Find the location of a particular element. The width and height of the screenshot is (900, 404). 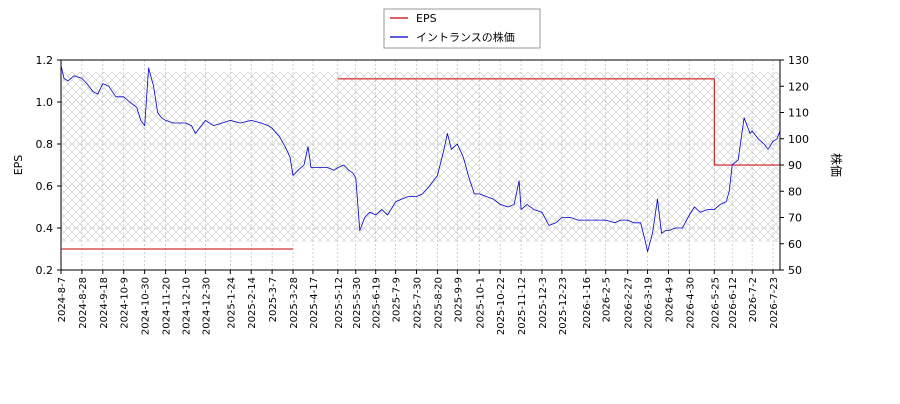

x-tick-label: 2024-12-30 is located at coordinates (206, 306).